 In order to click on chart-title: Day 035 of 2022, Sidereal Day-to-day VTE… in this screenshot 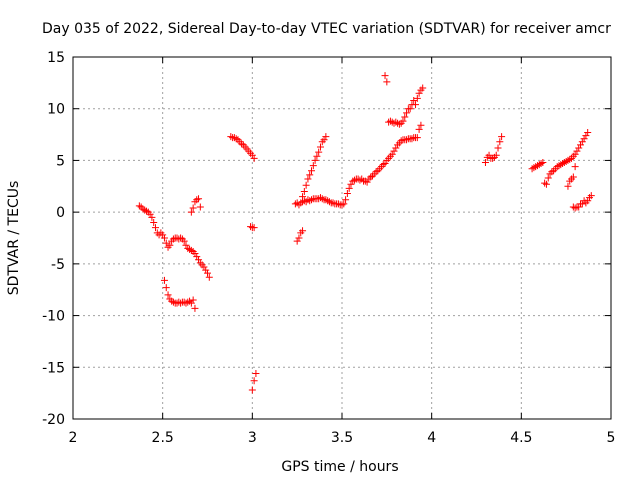, I will do `click(326, 29)`.